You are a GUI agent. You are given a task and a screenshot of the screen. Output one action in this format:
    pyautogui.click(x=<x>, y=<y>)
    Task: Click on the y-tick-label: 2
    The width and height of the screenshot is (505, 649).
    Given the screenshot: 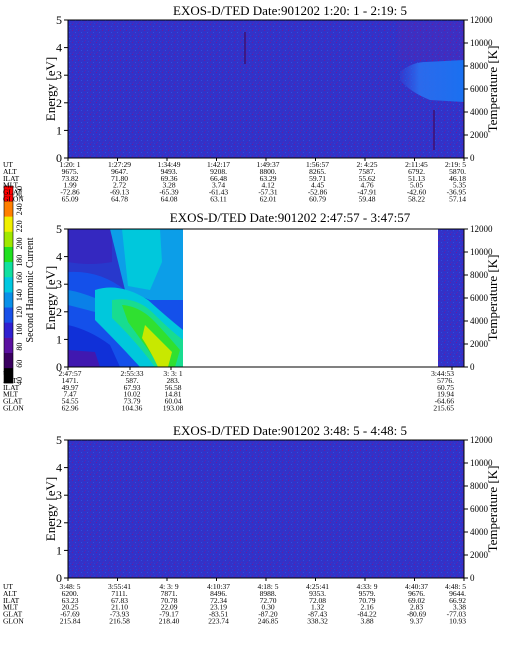 What is the action you would take?
    pyautogui.click(x=59, y=312)
    